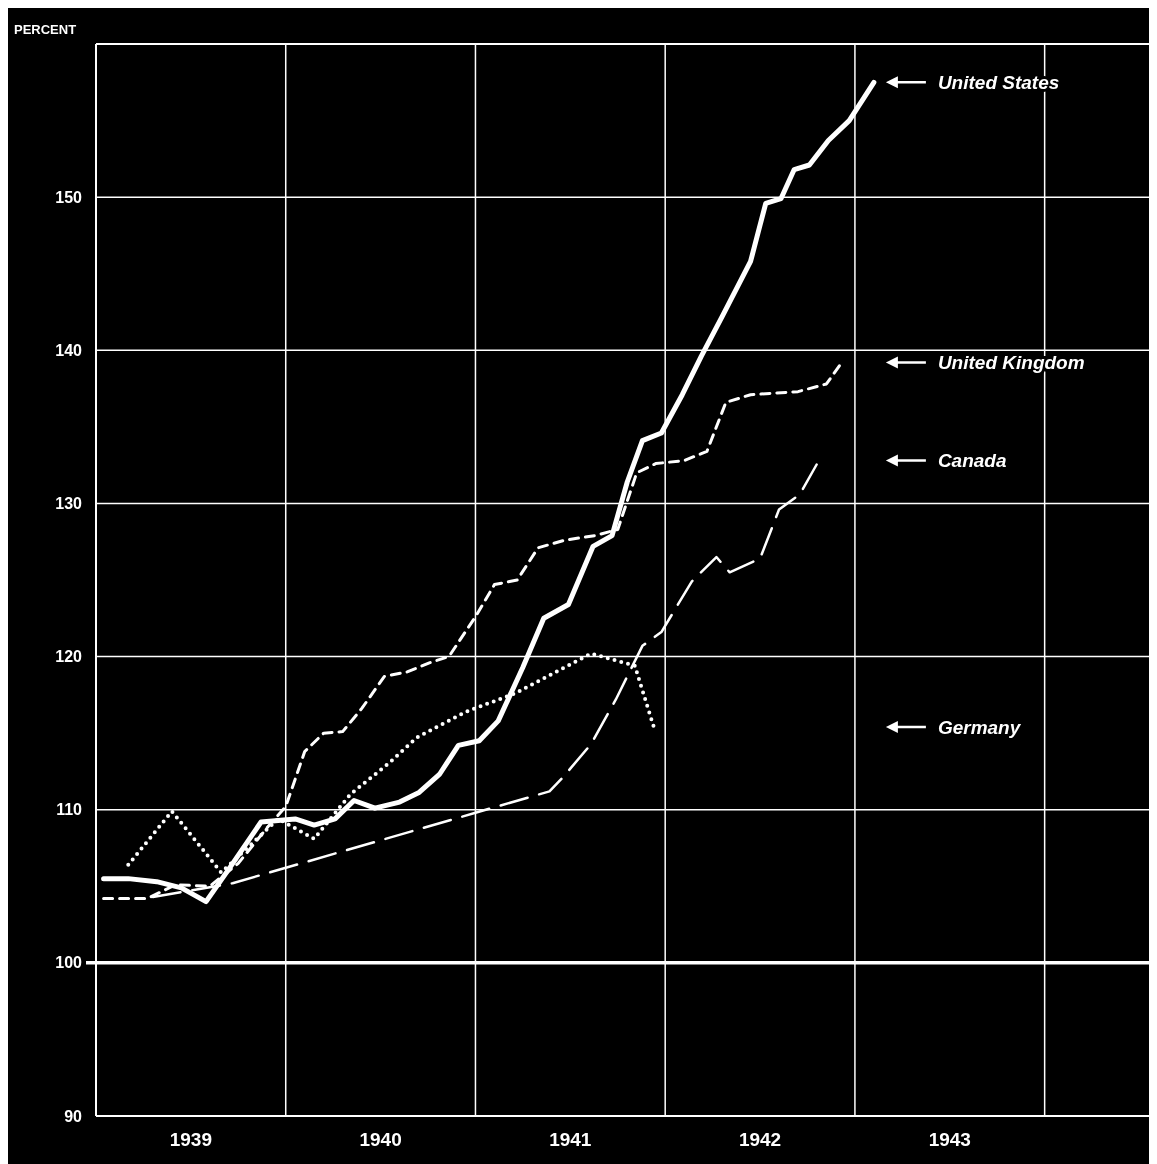 The height and width of the screenshot is (1164, 1157). Describe the element at coordinates (73, 1116) in the screenshot. I see `y-tick-label: 90` at that location.